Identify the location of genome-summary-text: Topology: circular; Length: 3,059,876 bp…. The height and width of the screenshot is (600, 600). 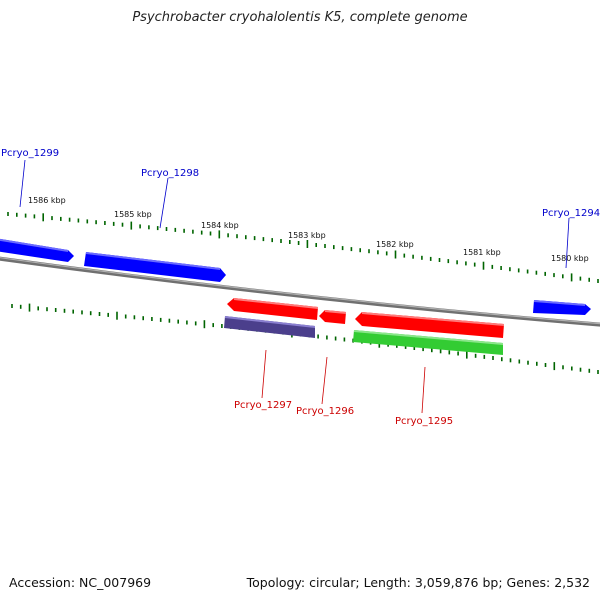
(418, 582).